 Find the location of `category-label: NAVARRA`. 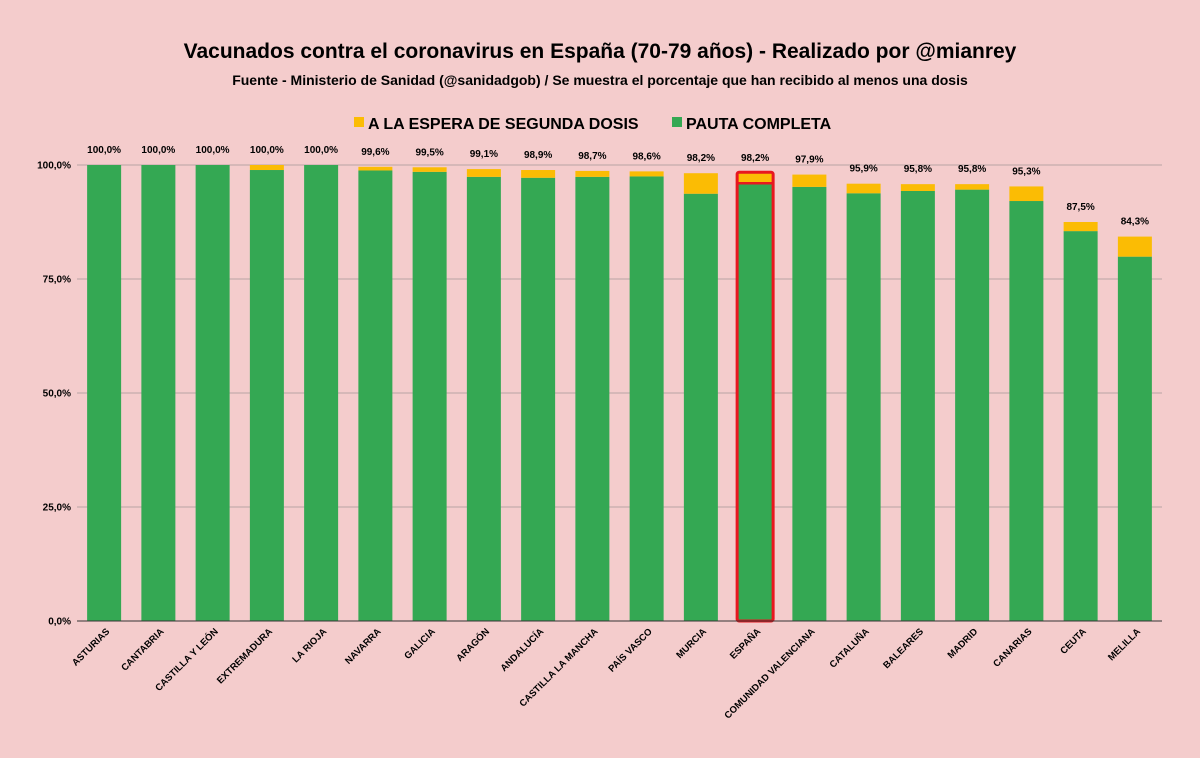

category-label: NAVARRA is located at coordinates (363, 646).